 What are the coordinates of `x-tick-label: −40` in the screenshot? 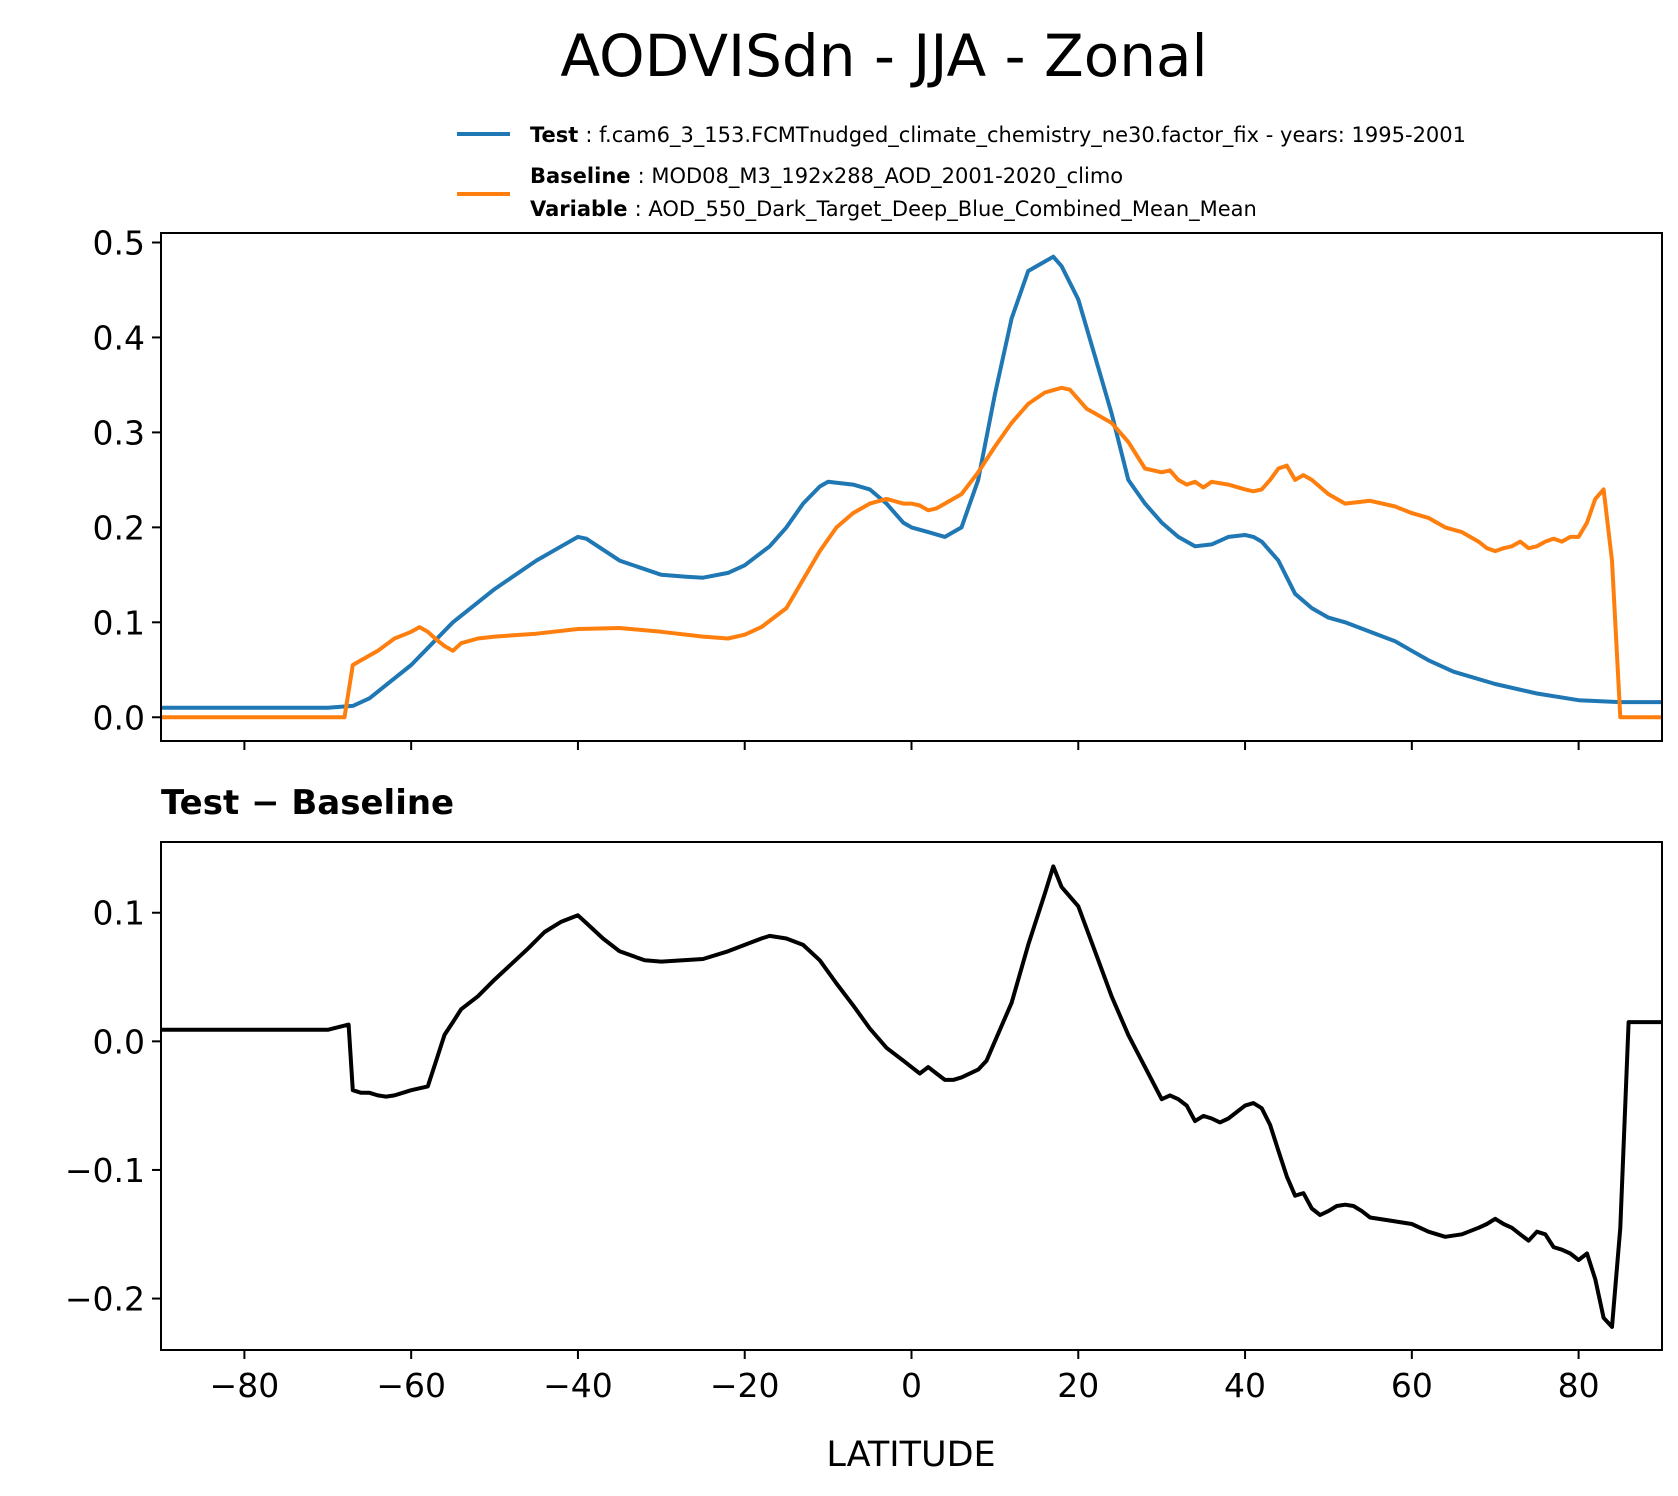 It's located at (578, 1385).